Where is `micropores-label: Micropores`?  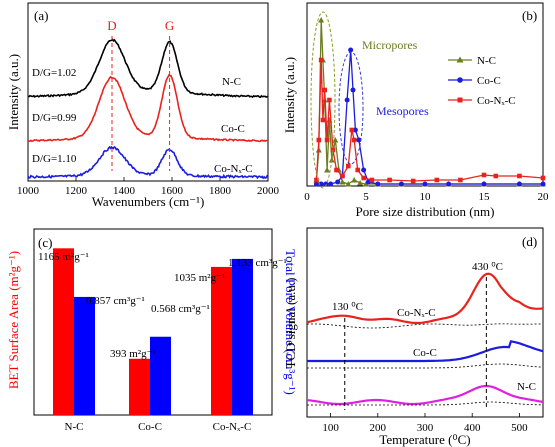
micropores-label: Micropores is located at coordinates (390, 45).